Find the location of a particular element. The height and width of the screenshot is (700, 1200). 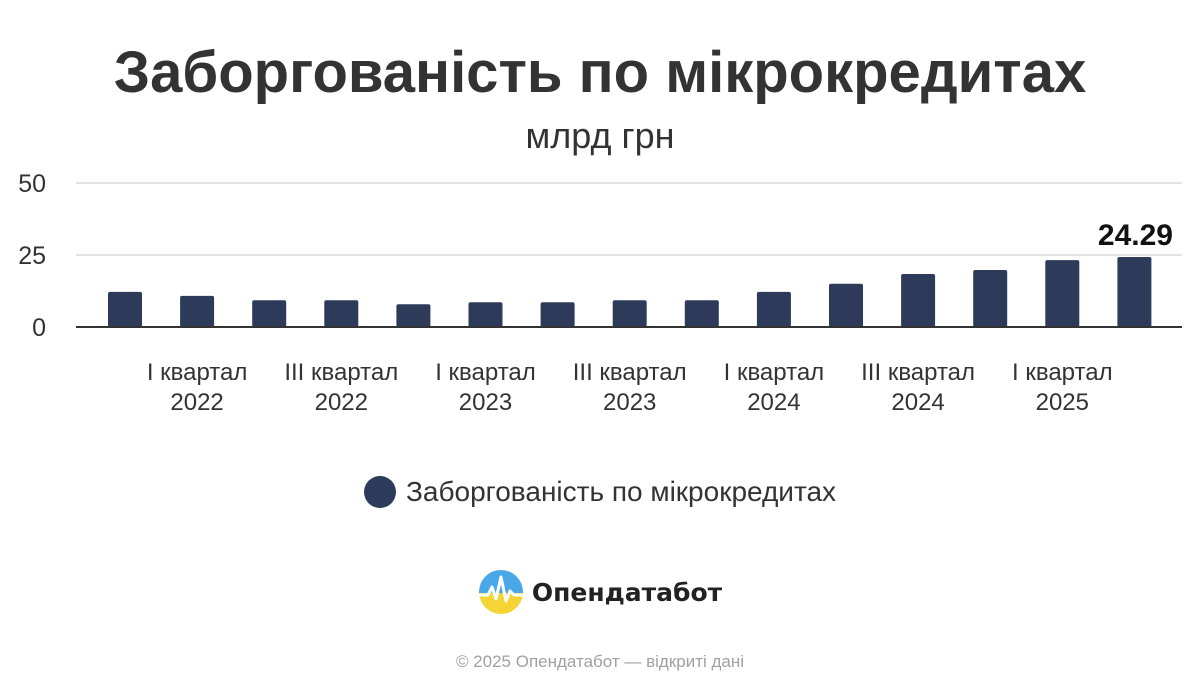

y-tick-label: 0 is located at coordinates (39, 328).